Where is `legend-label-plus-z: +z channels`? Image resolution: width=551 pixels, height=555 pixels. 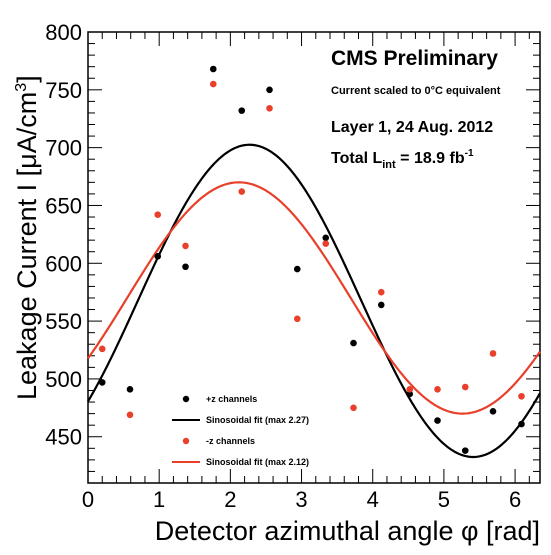
legend-label-plus-z: +z channels is located at coordinates (231, 399).